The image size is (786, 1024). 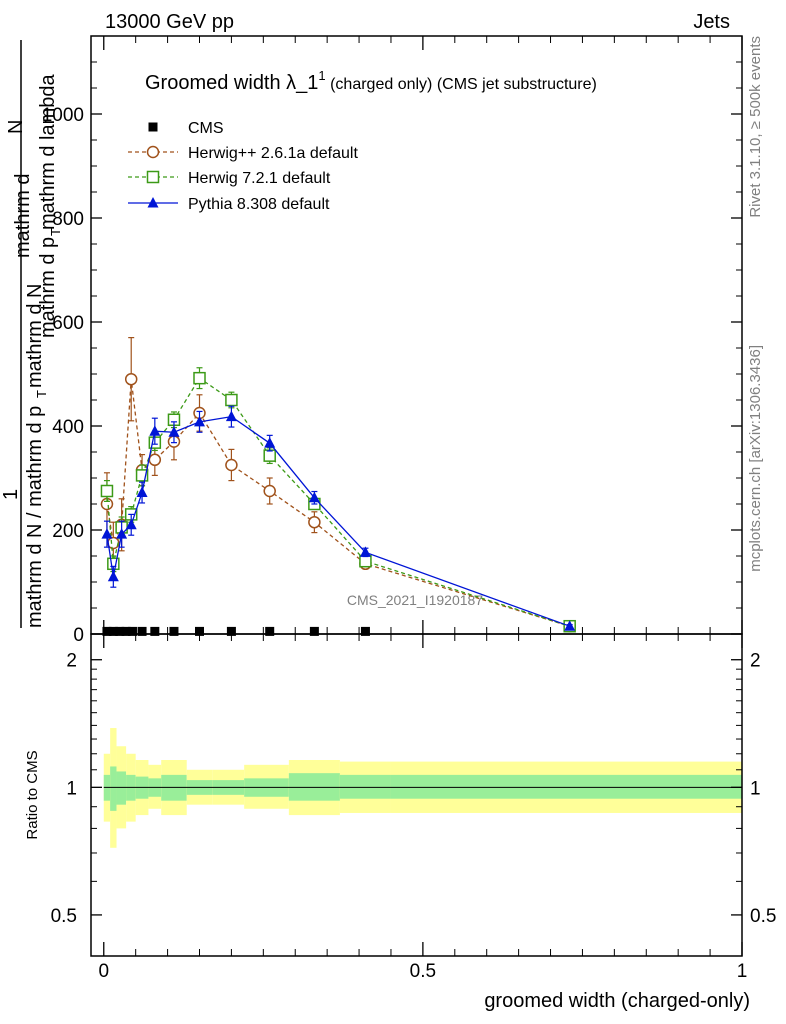 What do you see at coordinates (215, 83) in the screenshot?
I see `title-part1: Groomed width` at bounding box center [215, 83].